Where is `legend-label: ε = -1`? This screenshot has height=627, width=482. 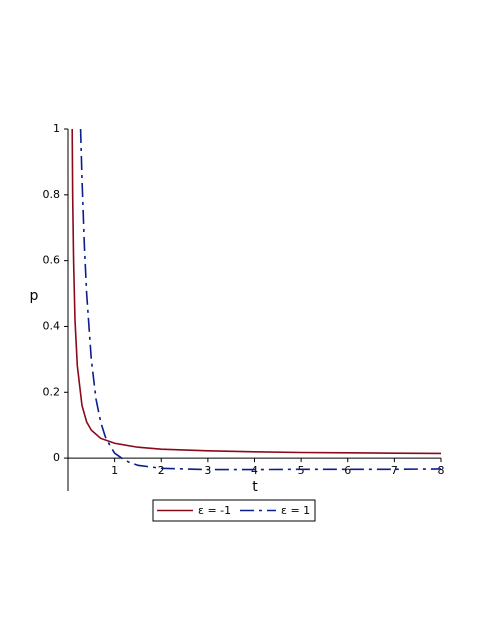
legend-label: ε = -1 is located at coordinates (214, 510).